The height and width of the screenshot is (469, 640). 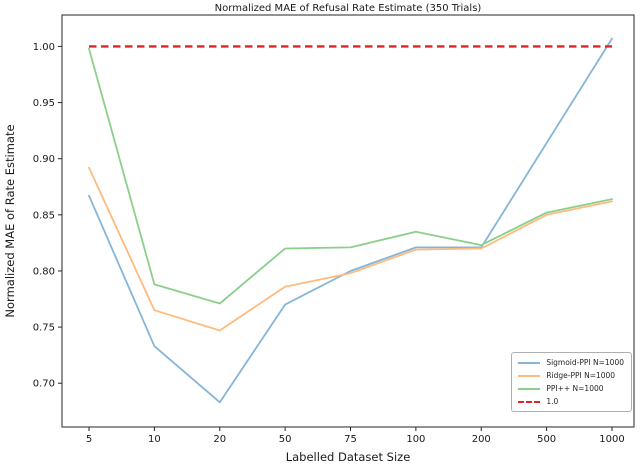 What do you see at coordinates (44, 159) in the screenshot?
I see `y-tick-label: 0.90` at bounding box center [44, 159].